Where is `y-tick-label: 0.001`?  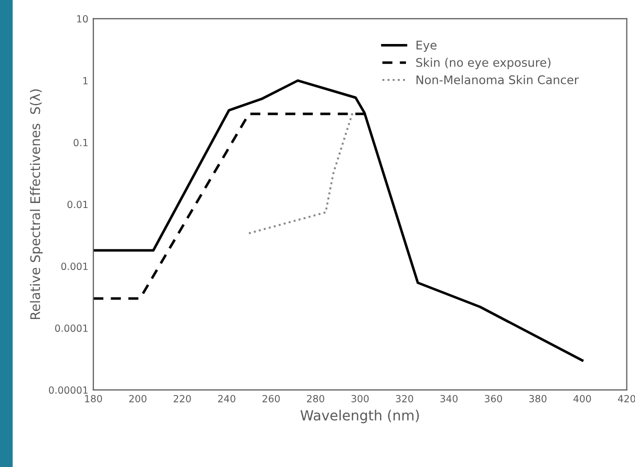 y-tick-label: 0.001 is located at coordinates (74, 266).